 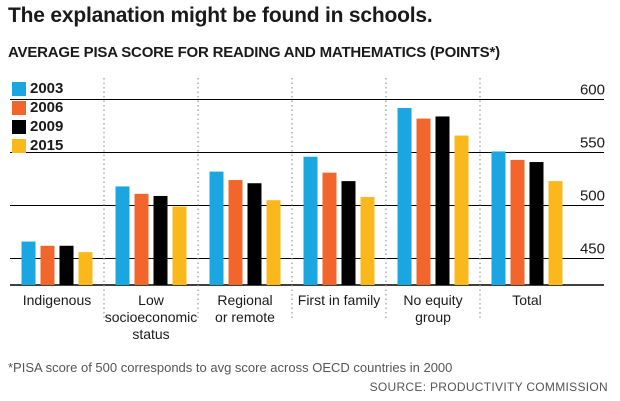 I want to click on legend-swatch-2006, so click(x=19, y=107).